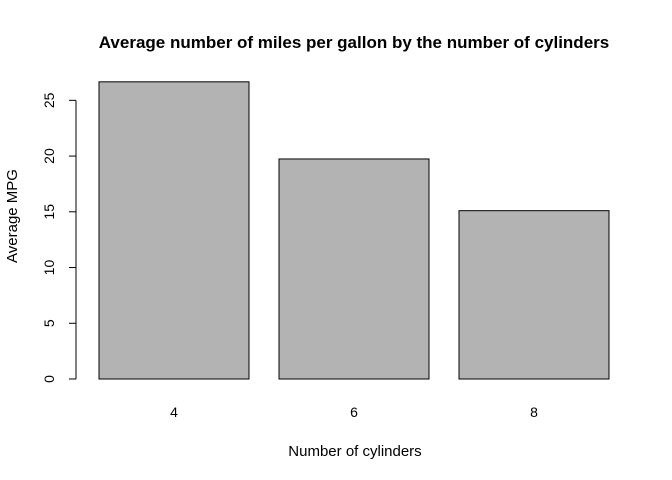 The image size is (672, 480). What do you see at coordinates (174, 412) in the screenshot?
I see `x-tick-label: 4` at bounding box center [174, 412].